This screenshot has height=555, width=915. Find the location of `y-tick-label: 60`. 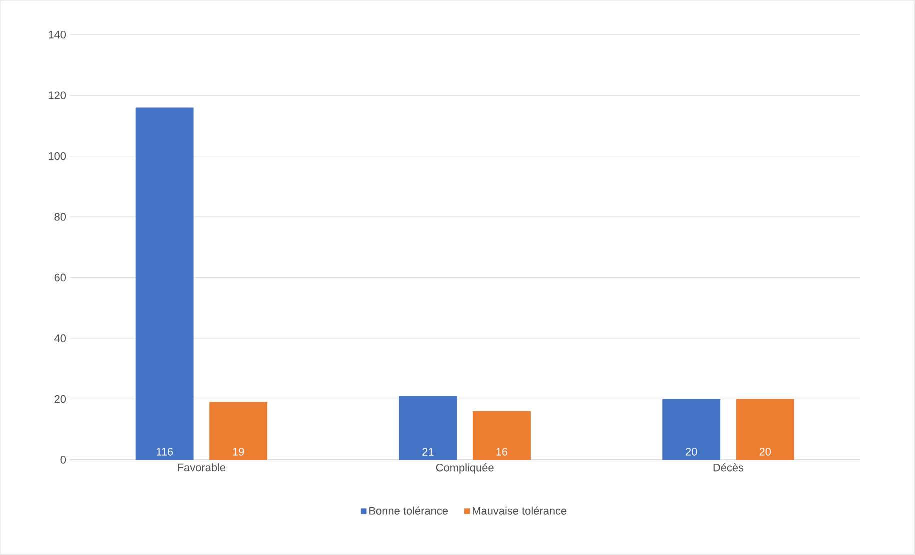

y-tick-label: 60 is located at coordinates (60, 278).